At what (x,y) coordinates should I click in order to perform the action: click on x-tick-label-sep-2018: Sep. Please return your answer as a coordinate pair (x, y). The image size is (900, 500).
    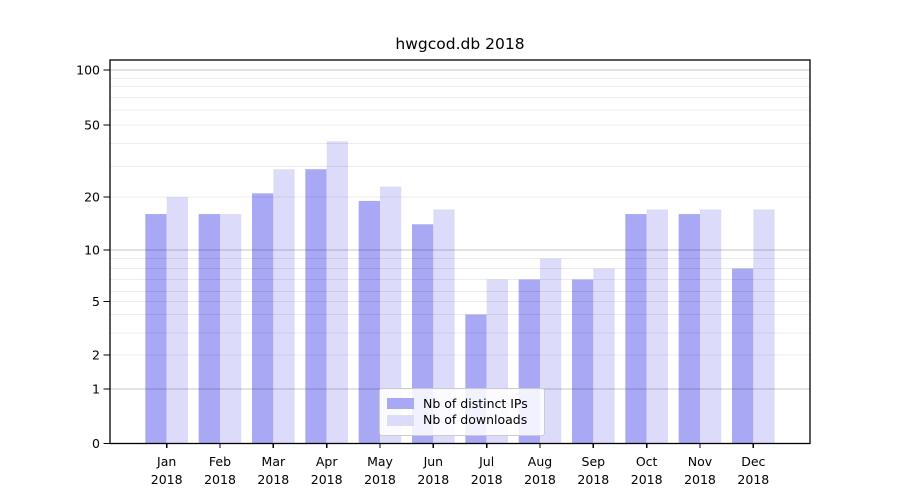
    Looking at the image, I should click on (594, 461).